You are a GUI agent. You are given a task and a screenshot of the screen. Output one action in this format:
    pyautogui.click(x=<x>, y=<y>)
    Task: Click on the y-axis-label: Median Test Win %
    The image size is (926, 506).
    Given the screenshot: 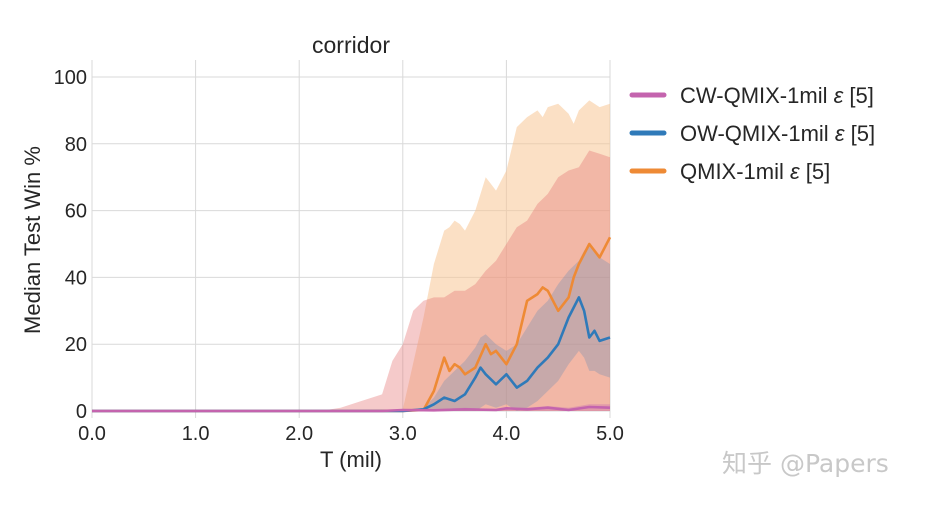 What is the action you would take?
    pyautogui.click(x=32, y=240)
    